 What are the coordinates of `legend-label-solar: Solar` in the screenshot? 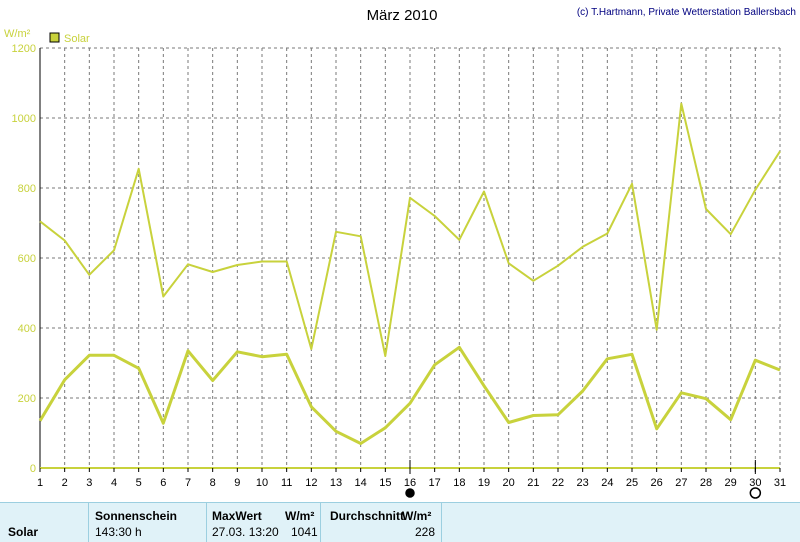 It's located at (77, 39).